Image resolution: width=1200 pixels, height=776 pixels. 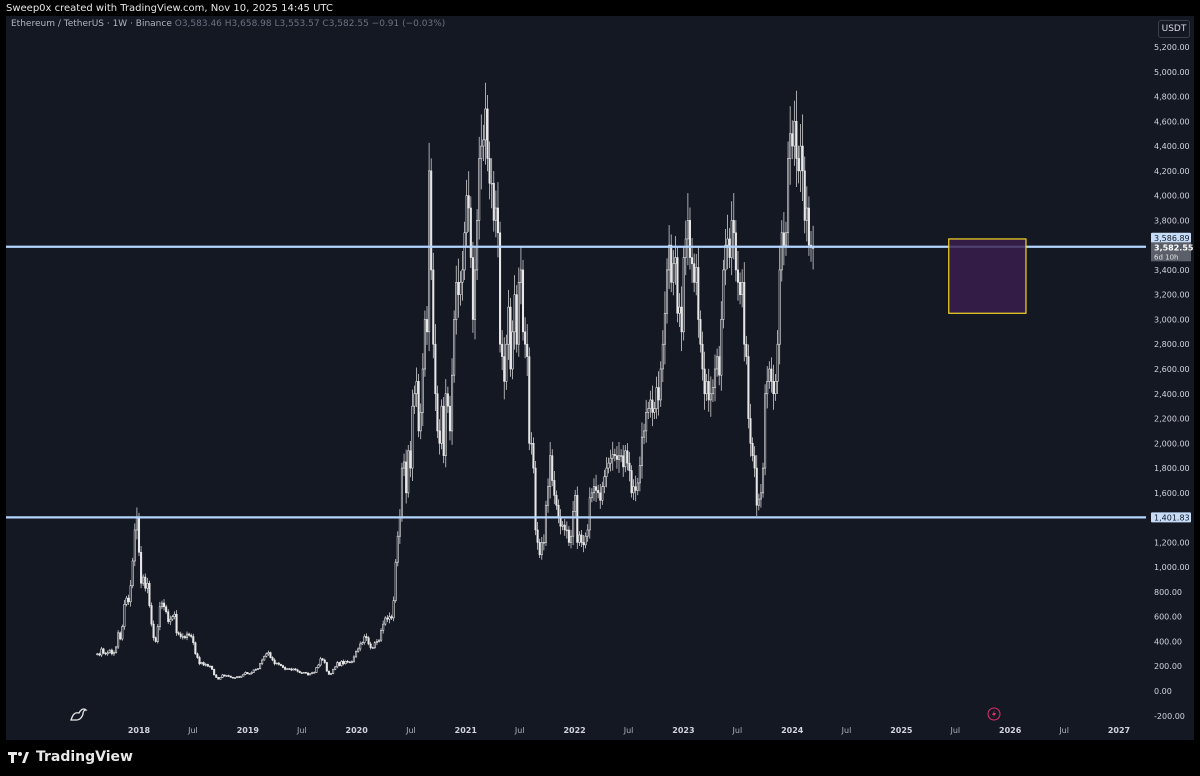 What do you see at coordinates (1172, 319) in the screenshot?
I see `price-tick-label: 3,000.00` at bounding box center [1172, 319].